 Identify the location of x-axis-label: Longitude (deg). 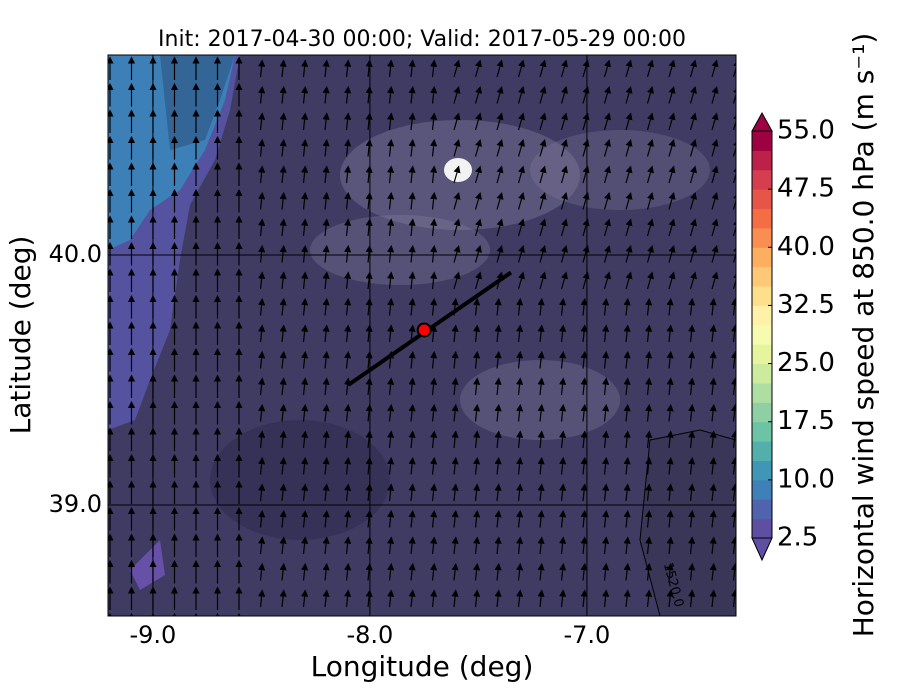
(422, 666).